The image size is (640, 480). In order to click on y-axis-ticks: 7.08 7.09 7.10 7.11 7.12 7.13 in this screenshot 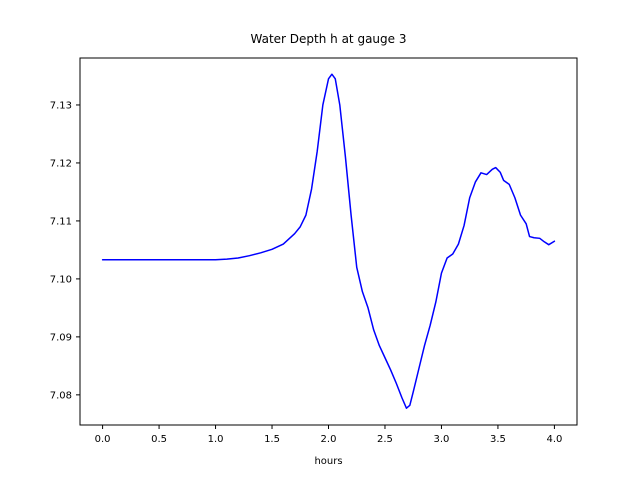, I will do `click(65, 250)`.